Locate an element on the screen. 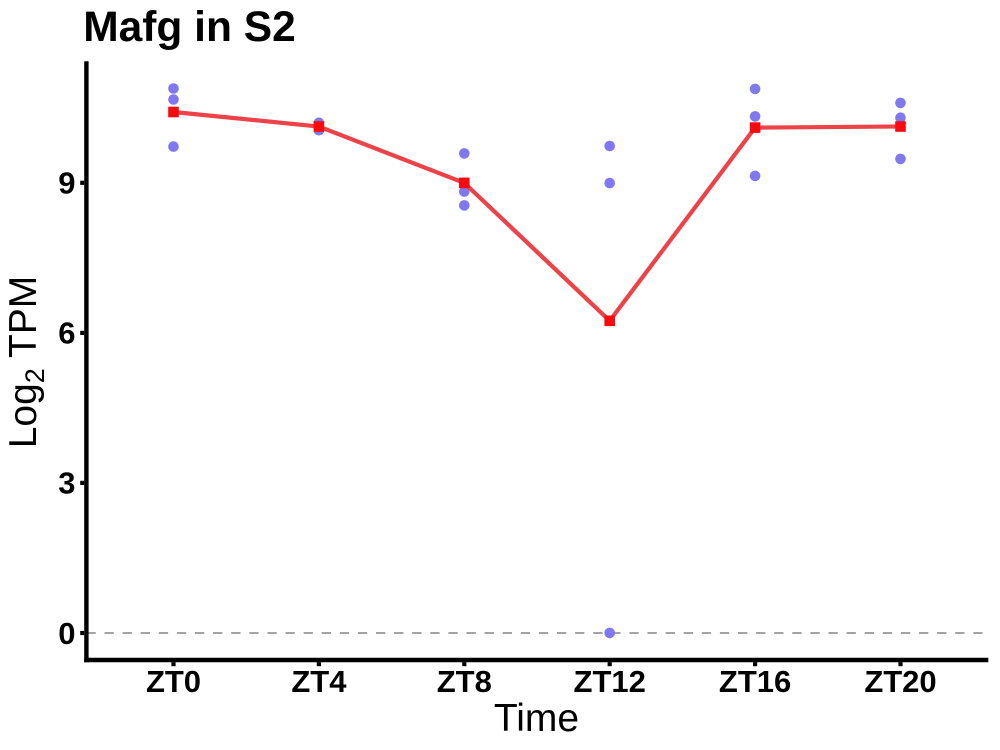 The height and width of the screenshot is (750, 1000). svg-text: ZT8 is located at coordinates (464, 681).